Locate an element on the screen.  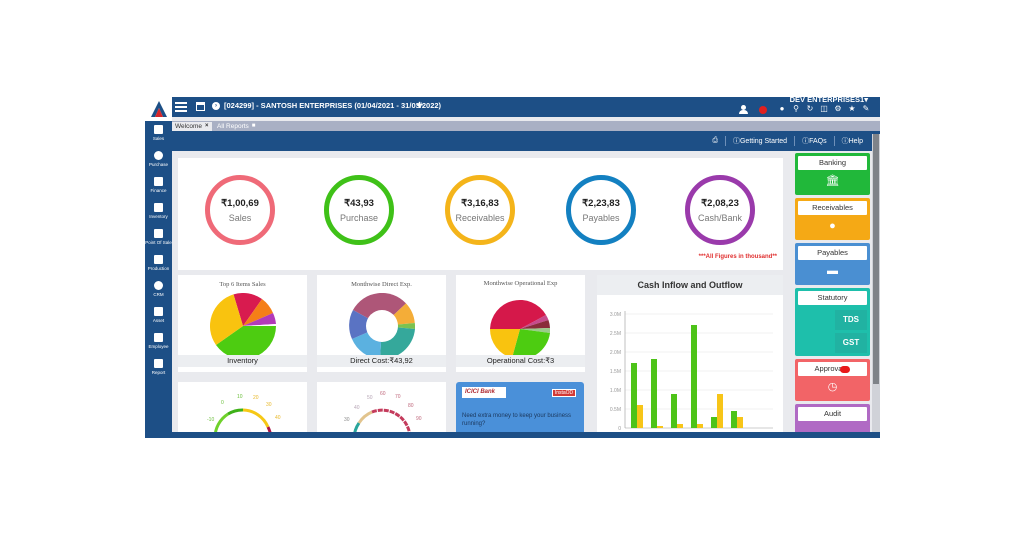
asset-icon is located at coordinates (158, 311).